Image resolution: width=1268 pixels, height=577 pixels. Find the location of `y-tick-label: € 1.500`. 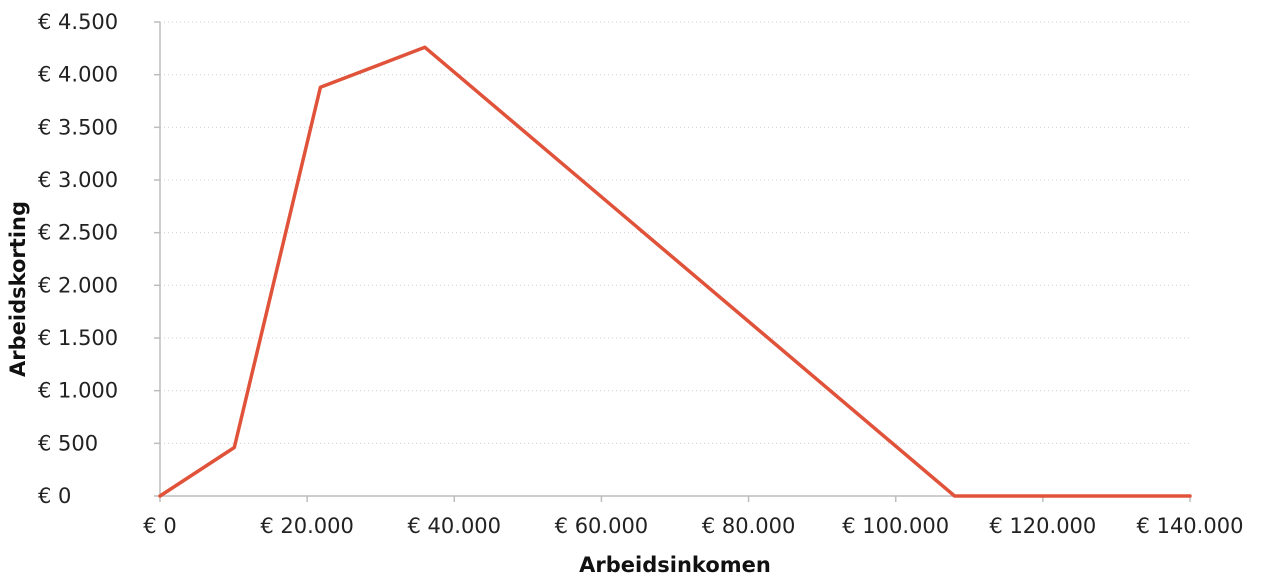

y-tick-label: € 1.500 is located at coordinates (78, 338).